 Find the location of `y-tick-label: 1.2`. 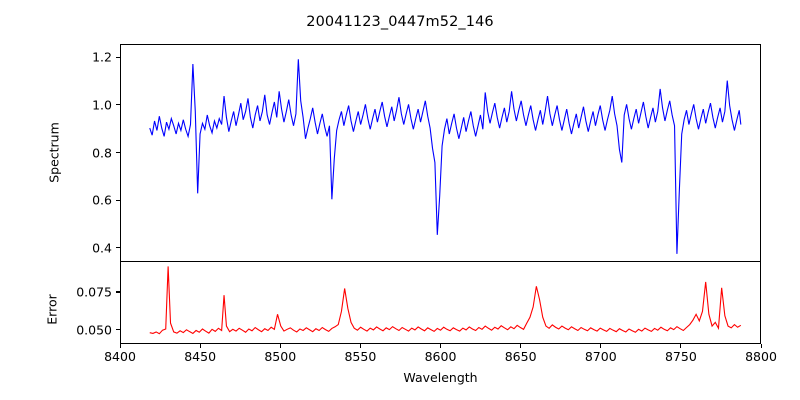

y-tick-label: 1.2 is located at coordinates (102, 57).